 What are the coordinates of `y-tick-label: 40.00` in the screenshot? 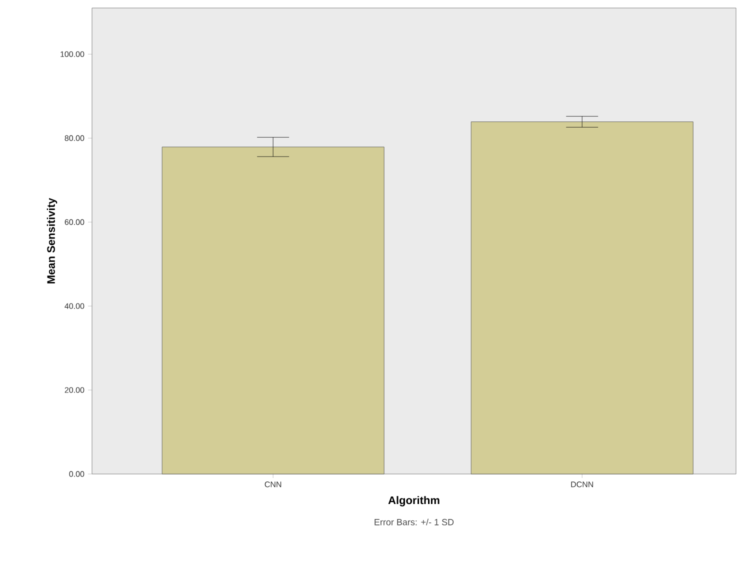 It's located at (74, 306).